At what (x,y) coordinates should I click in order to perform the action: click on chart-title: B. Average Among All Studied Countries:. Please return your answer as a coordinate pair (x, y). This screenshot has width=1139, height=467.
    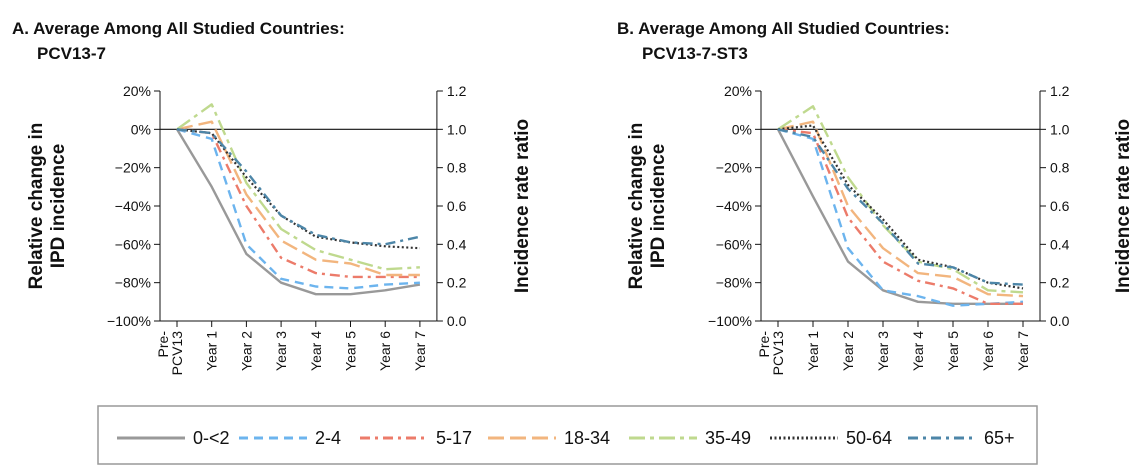
    Looking at the image, I should click on (783, 28).